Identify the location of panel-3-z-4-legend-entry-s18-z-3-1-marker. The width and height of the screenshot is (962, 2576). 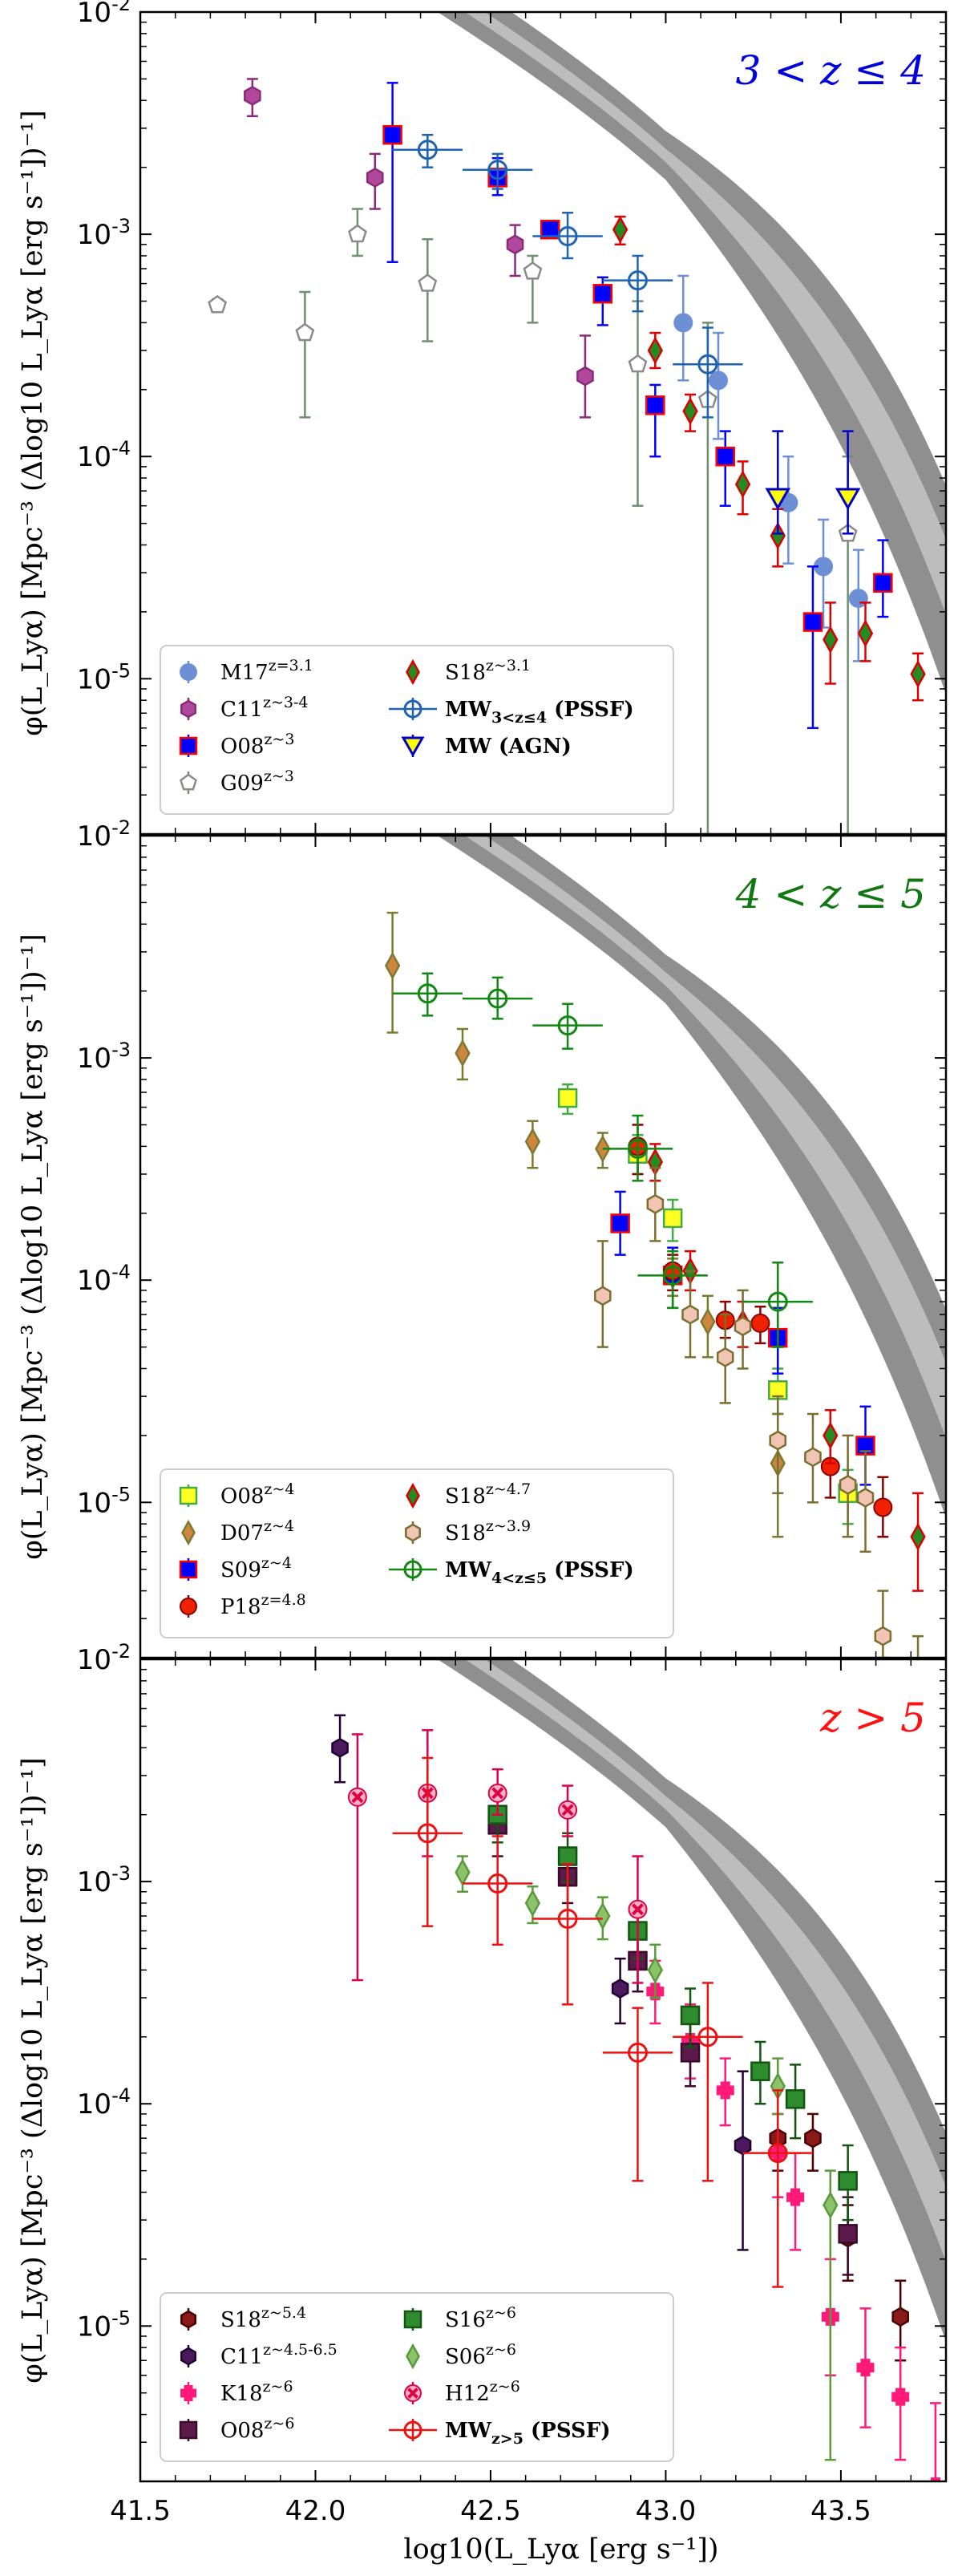
(413, 672).